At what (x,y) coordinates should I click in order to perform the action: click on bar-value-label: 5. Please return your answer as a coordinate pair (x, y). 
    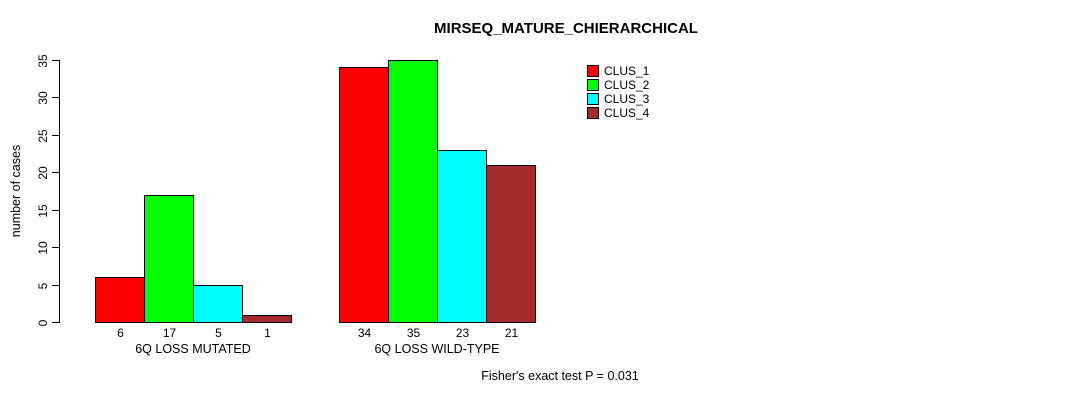
    Looking at the image, I should click on (218, 333).